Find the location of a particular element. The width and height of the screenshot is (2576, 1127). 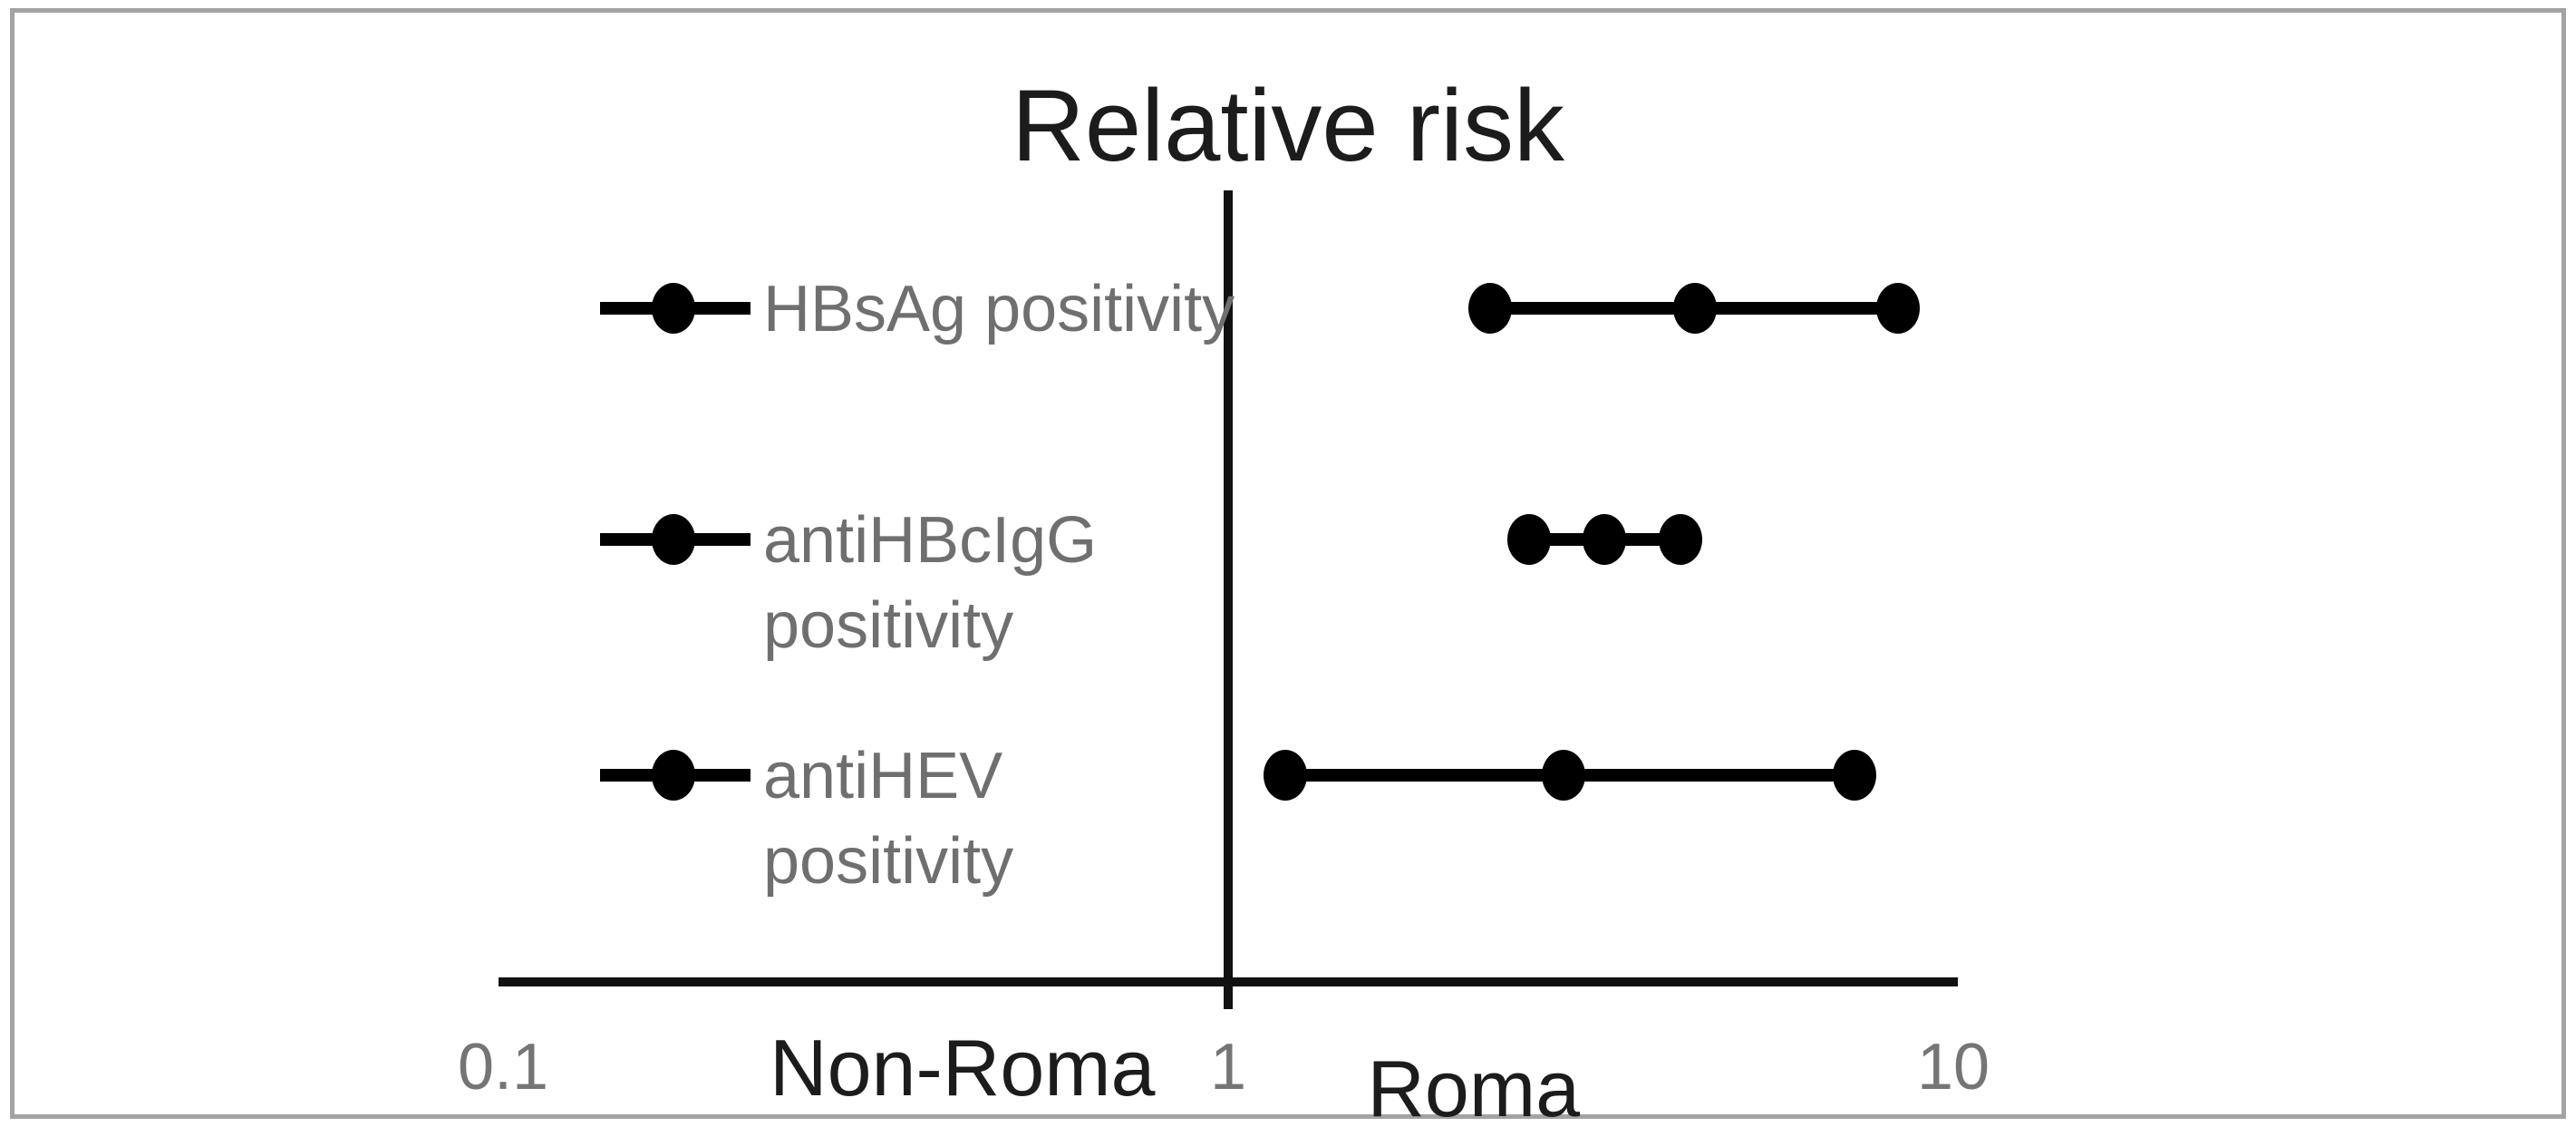

series-label: HBsAg positivity is located at coordinates (999, 309).